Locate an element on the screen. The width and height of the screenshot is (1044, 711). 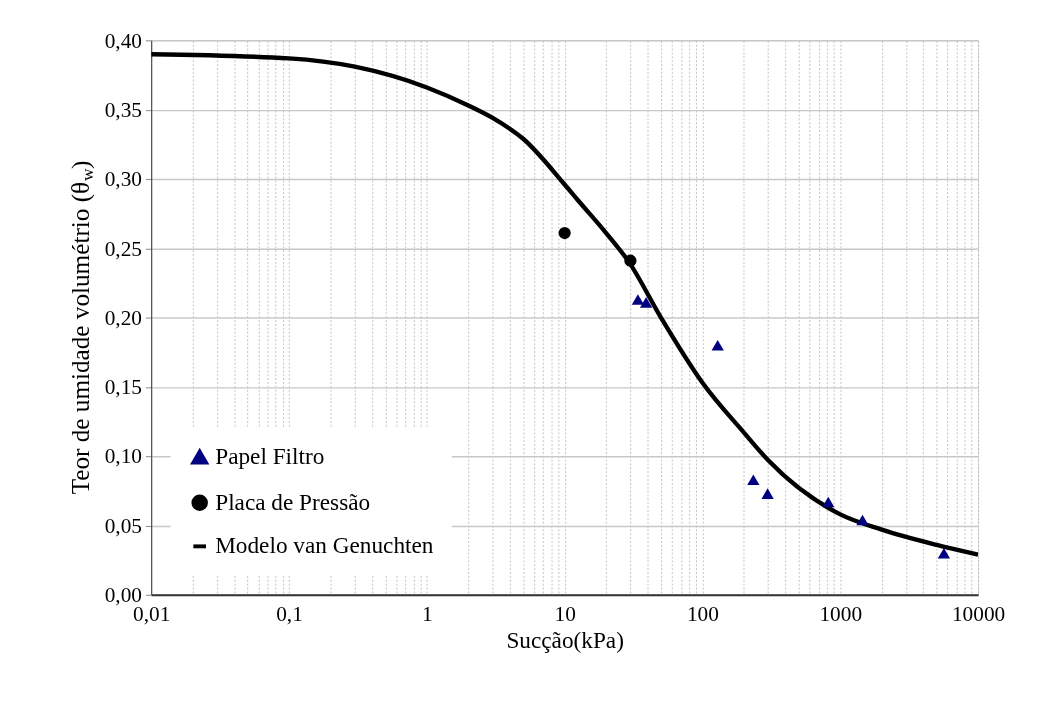
x-tick-label: 100 is located at coordinates (702, 614).